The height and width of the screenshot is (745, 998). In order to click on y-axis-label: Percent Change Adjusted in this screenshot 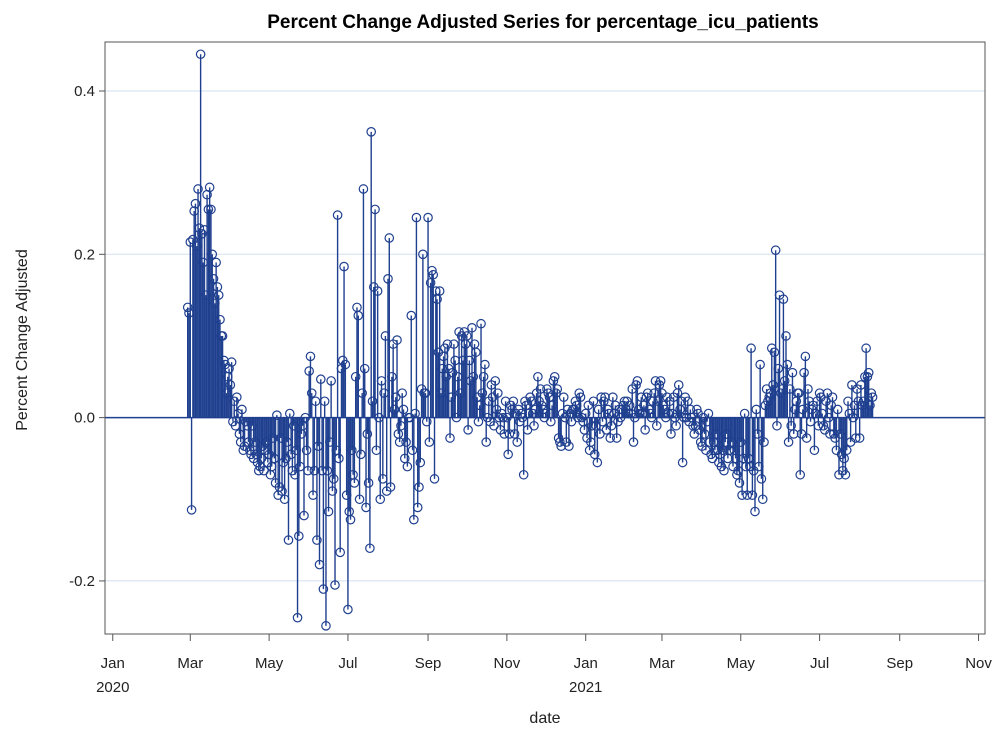, I will do `click(22, 339)`.